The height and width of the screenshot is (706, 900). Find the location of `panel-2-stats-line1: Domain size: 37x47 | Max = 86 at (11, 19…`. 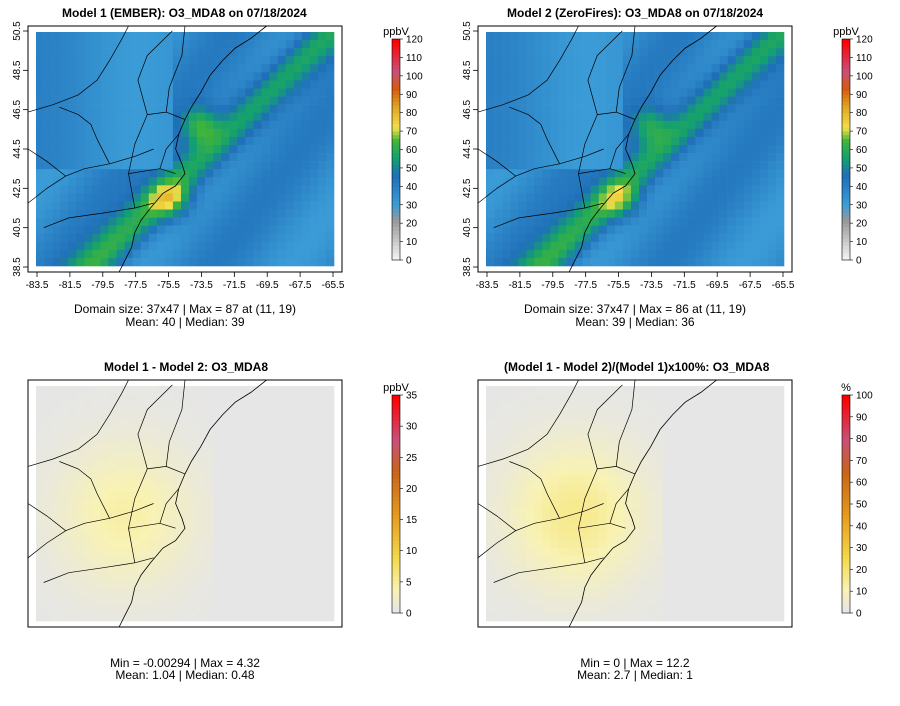

panel-2-stats-line1: Domain size: 37x47 | Max = 86 at (11, 19… is located at coordinates (634, 309).